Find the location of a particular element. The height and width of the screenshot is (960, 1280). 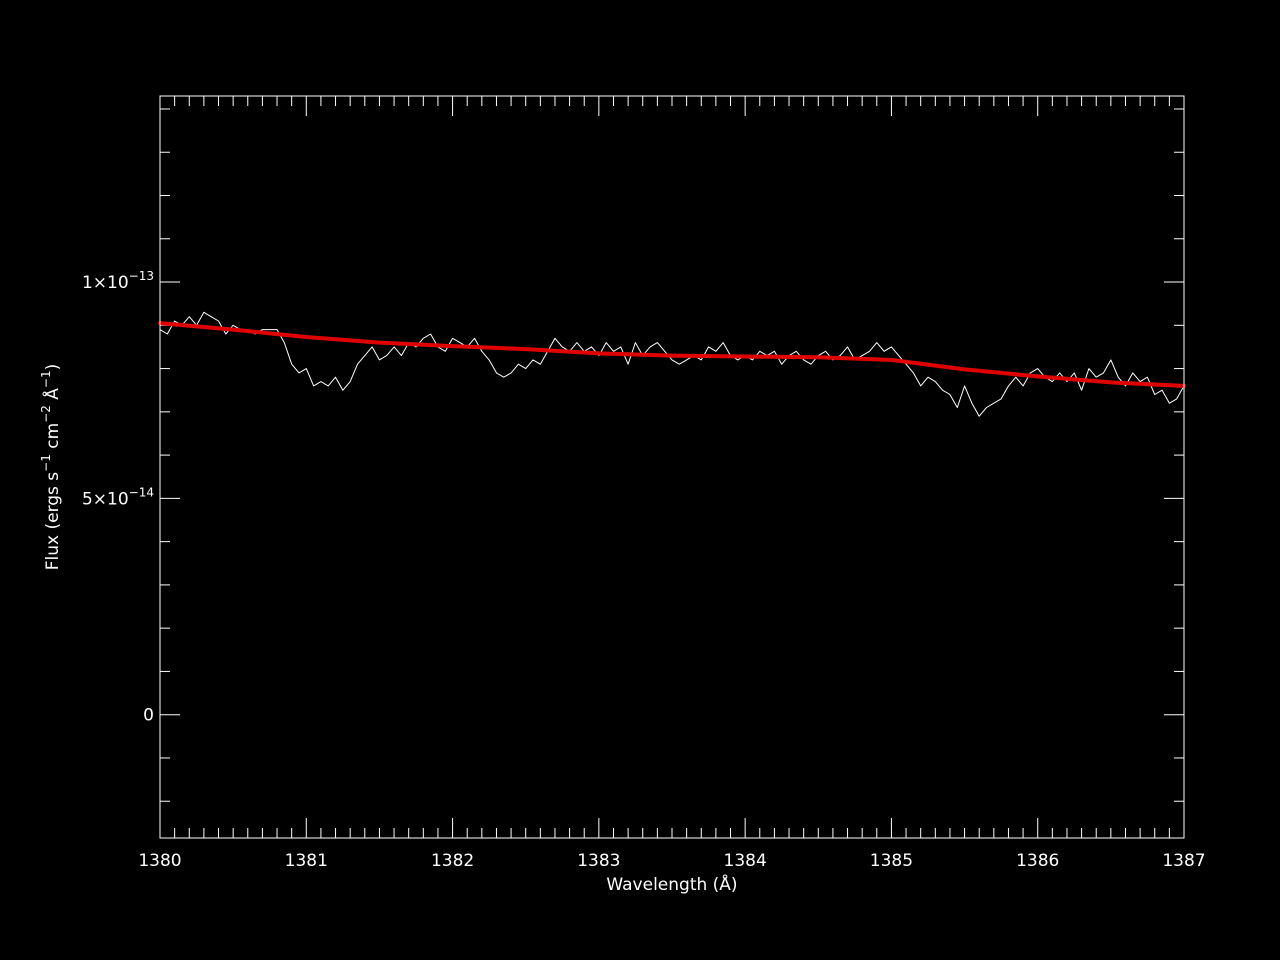

y-axis-label: Flux (ergs s−1 cm−2 Å−1) is located at coordinates (51, 467).